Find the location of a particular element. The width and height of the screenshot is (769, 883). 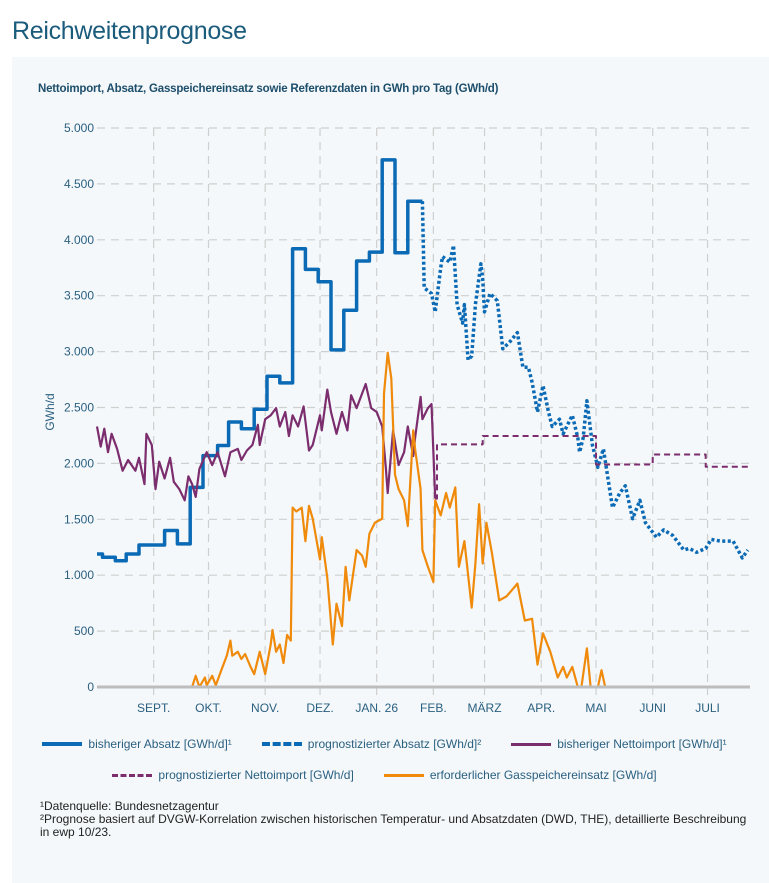

x-tick-label: MAI is located at coordinates (595, 708).